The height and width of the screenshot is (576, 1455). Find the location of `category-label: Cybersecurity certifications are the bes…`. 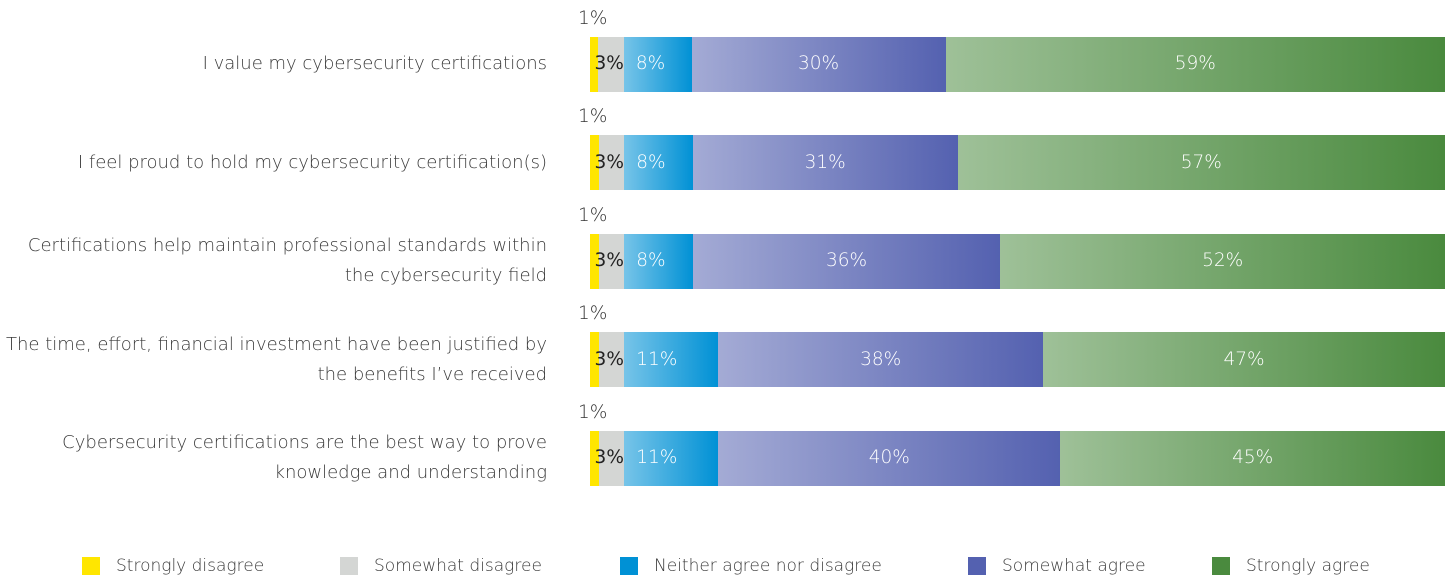

category-label: Cybersecurity certifications are the bes… is located at coordinates (304, 457).